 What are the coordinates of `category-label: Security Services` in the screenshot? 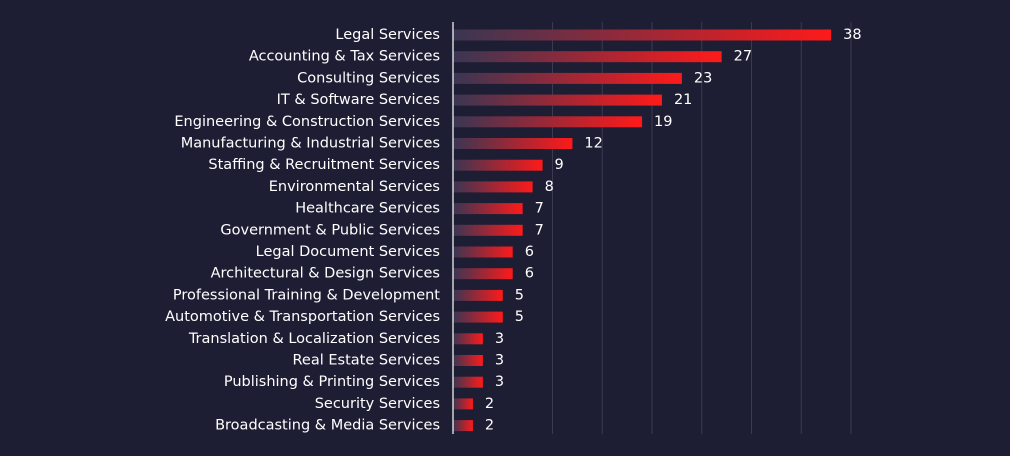 It's located at (377, 404).